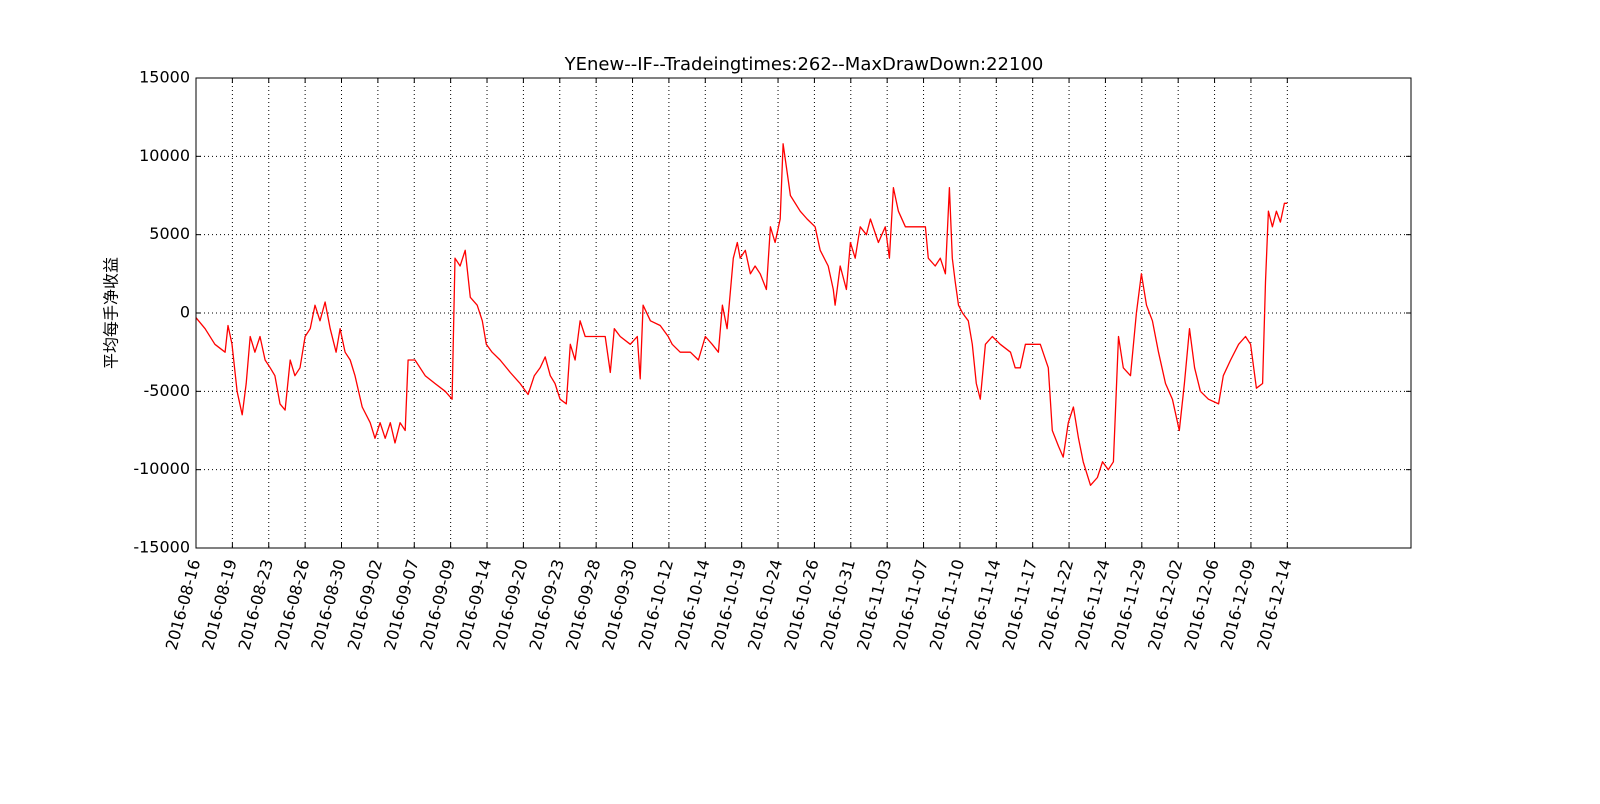 This screenshot has width=1600, height=804. Describe the element at coordinates (474, 604) in the screenshot. I see `x-tick-label: 2016-09-14` at that location.